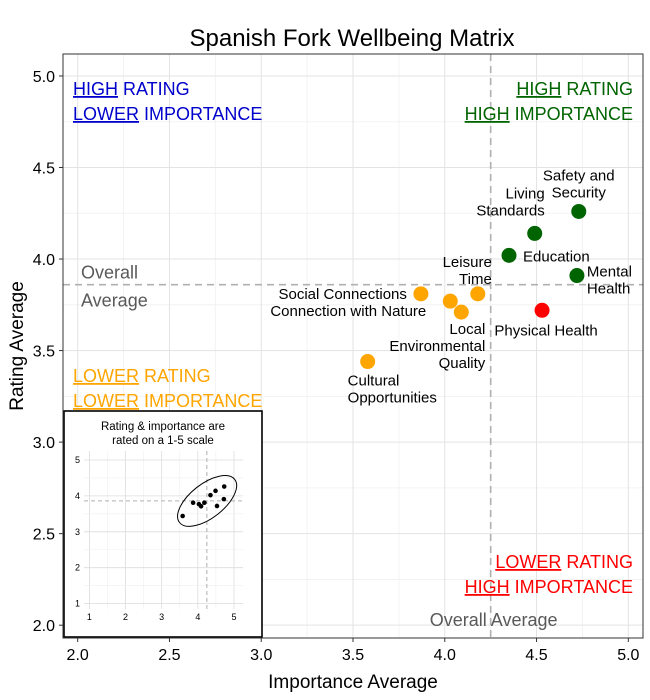  What do you see at coordinates (510, 210) in the screenshot?
I see `data-point-label-line: Standards` at bounding box center [510, 210].